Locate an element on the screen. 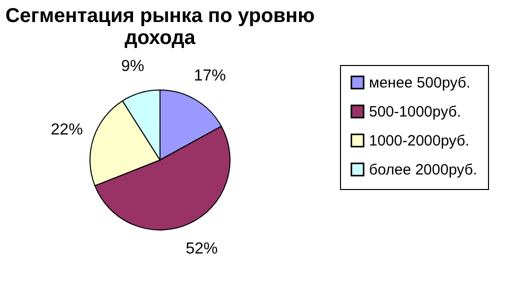 The width and height of the screenshot is (519, 288). legend-label: менее 500руб. is located at coordinates (419, 83).